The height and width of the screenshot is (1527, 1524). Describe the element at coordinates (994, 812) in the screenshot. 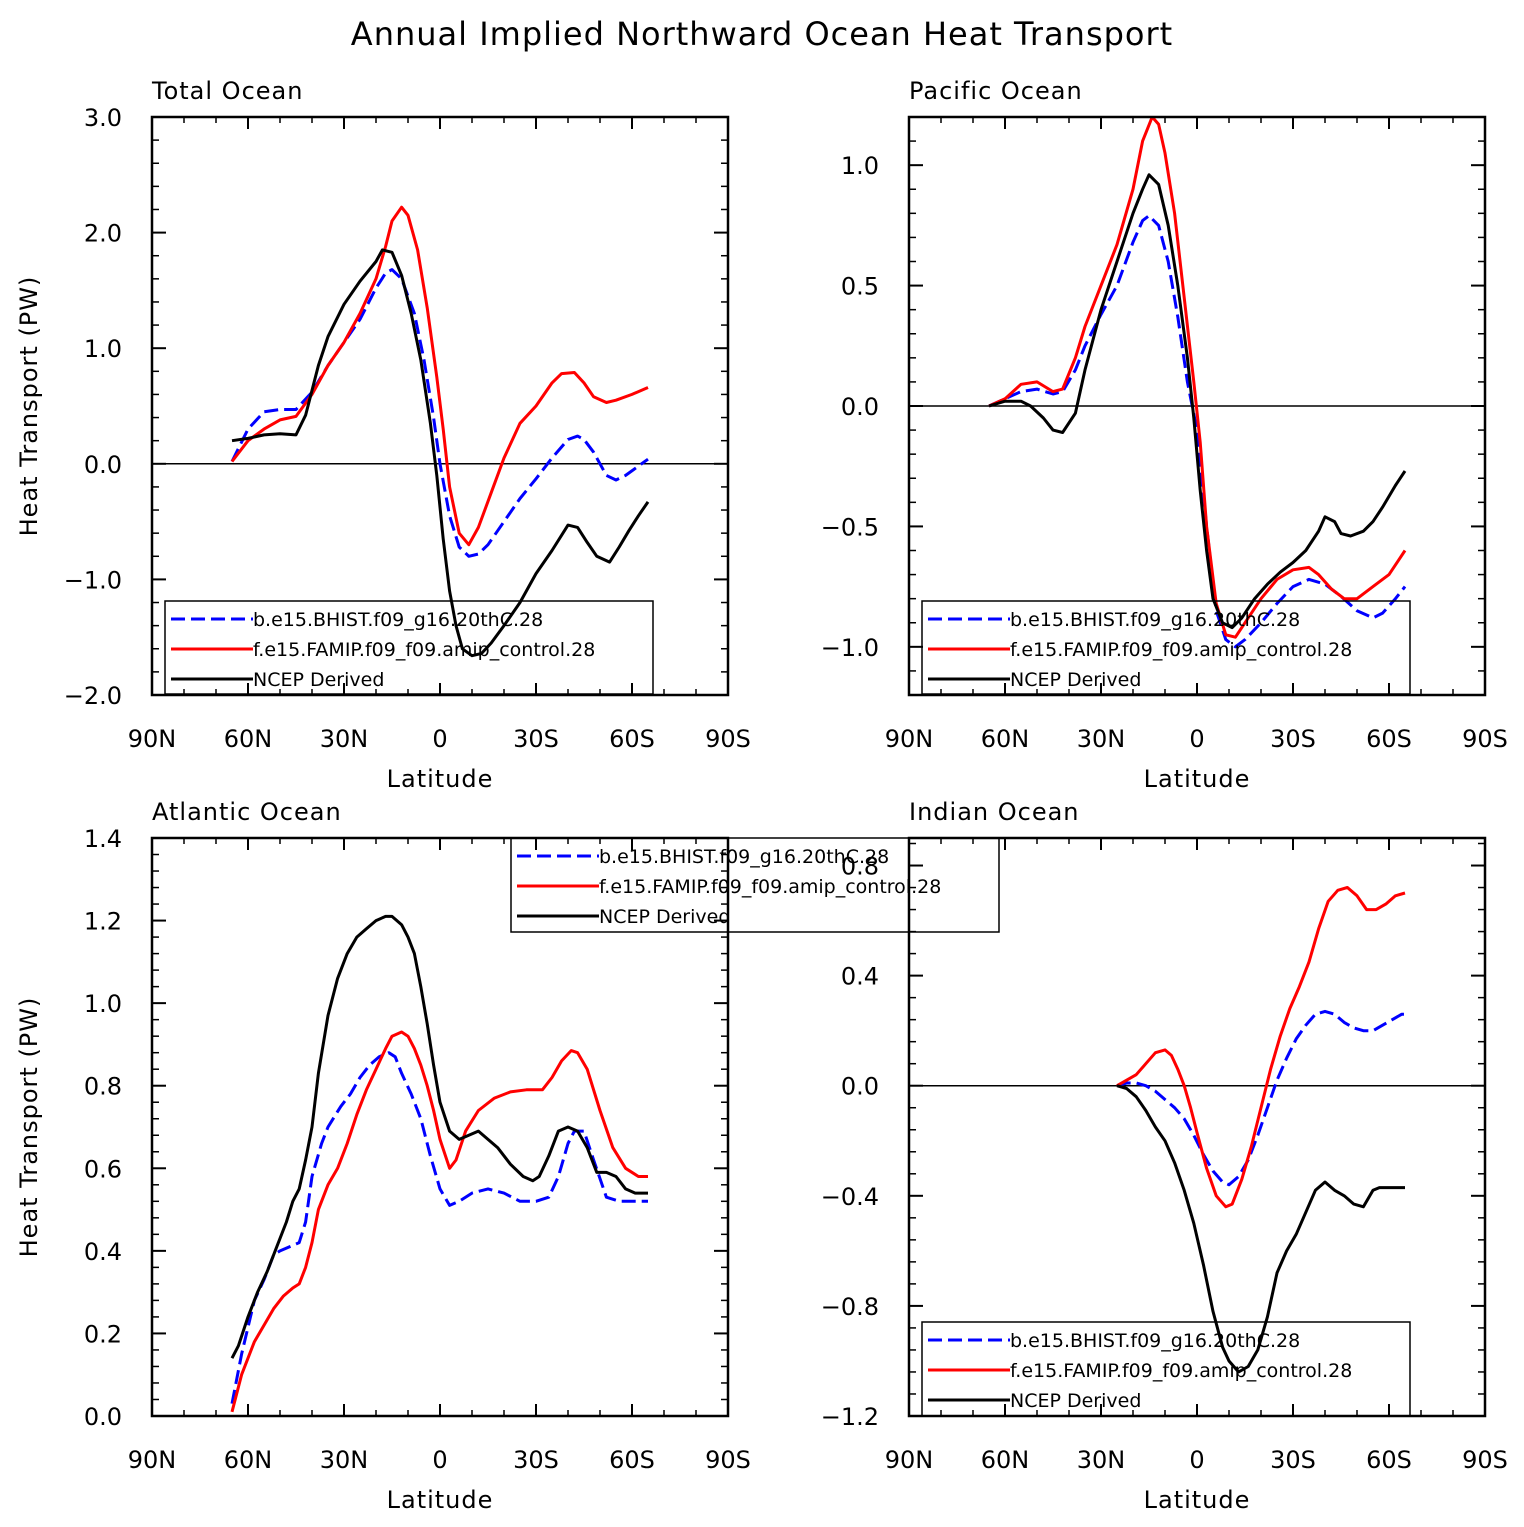

I see `panel-title: Indian Ocean` at that location.